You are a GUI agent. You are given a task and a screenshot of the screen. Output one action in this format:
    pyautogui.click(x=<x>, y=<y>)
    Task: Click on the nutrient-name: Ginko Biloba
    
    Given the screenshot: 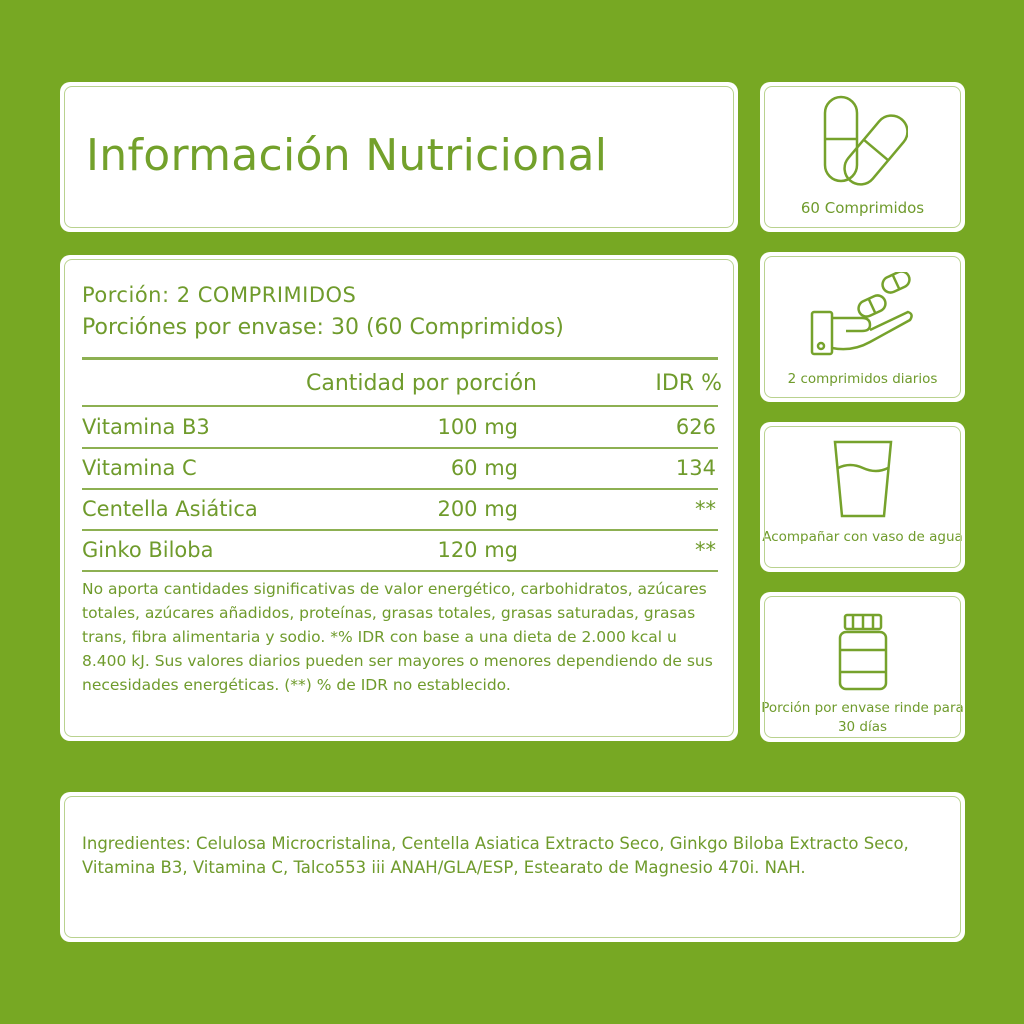 What is the action you would take?
    pyautogui.click(x=148, y=550)
    